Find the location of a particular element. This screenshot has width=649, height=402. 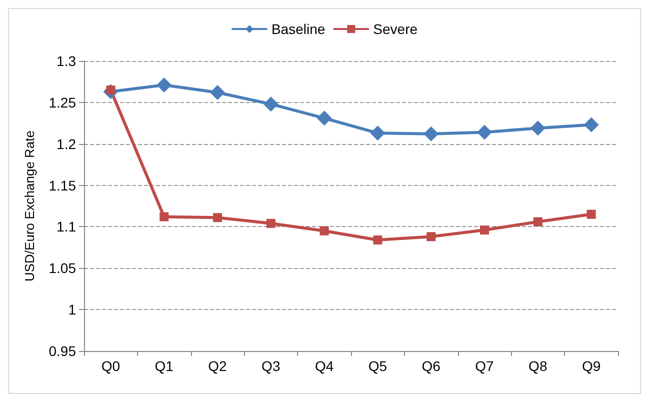

y-tick-label: 1.1 is located at coordinates (66, 226).